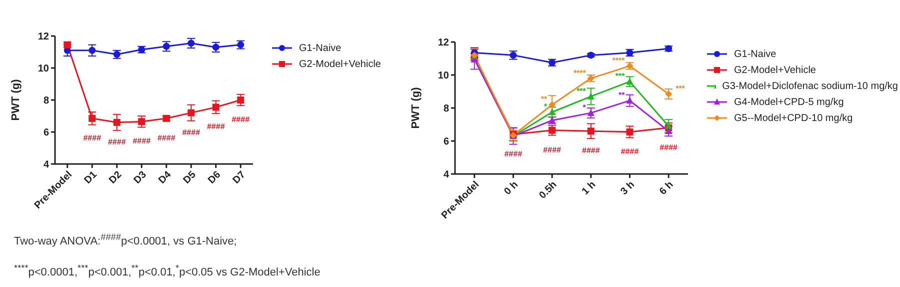 The width and height of the screenshot is (900, 287). I want to click on x-tick-label: D4, so click(165, 177).